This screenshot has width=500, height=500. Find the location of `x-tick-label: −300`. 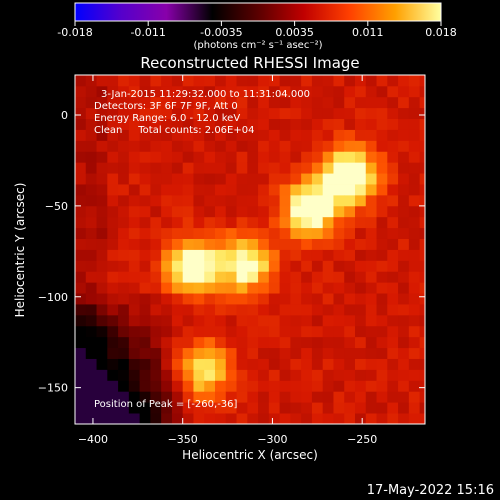

x-tick-label: −300 is located at coordinates (272, 439).